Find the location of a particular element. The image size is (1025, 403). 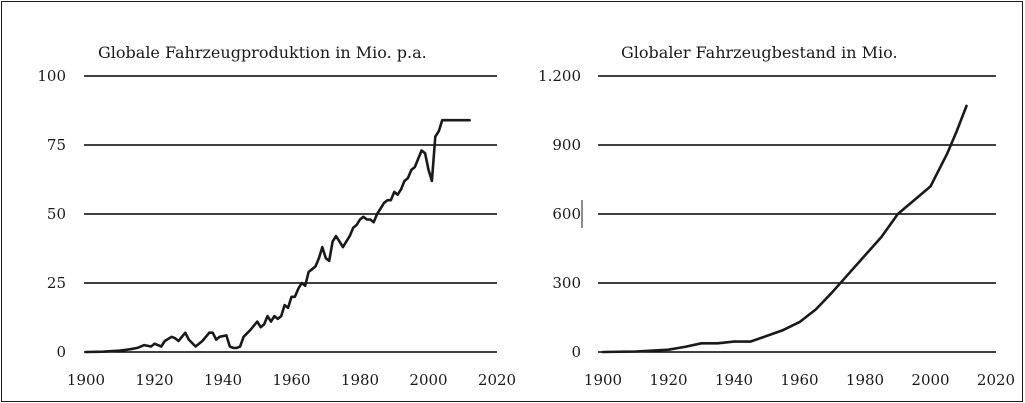

y-tick-label: 100 is located at coordinates (51, 76).